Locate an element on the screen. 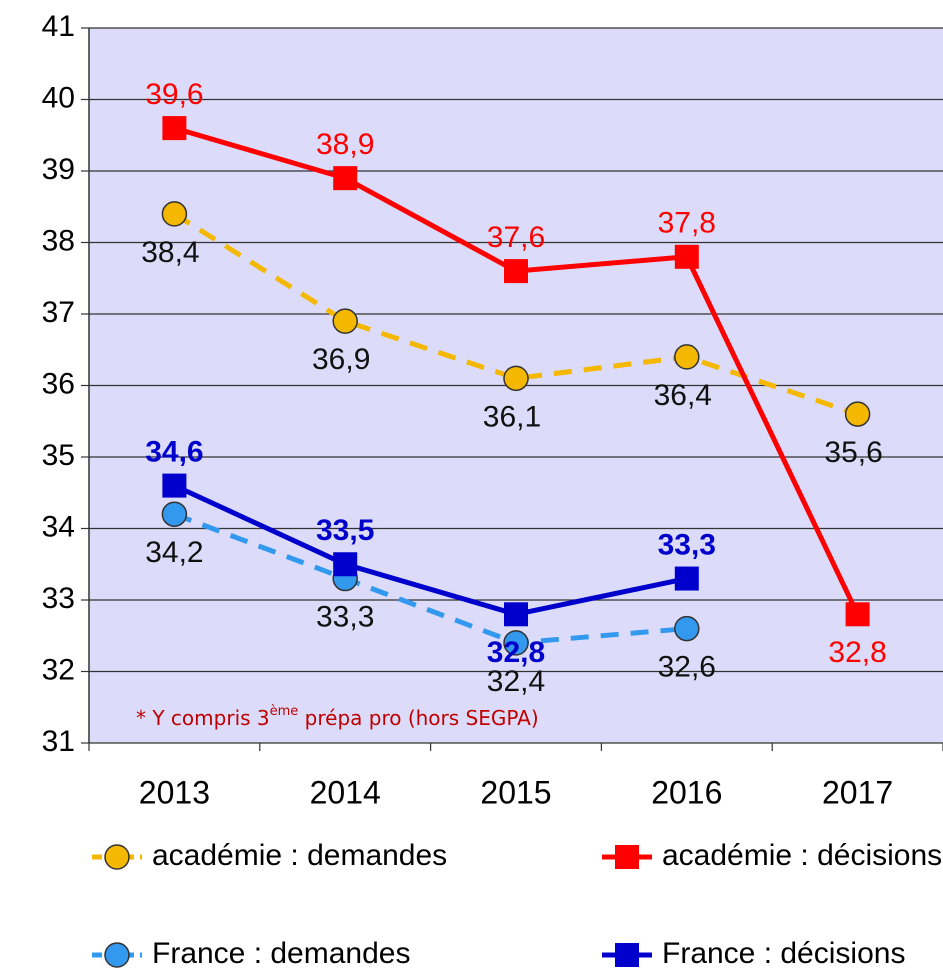  y-tick-label: 41 is located at coordinates (58, 26).